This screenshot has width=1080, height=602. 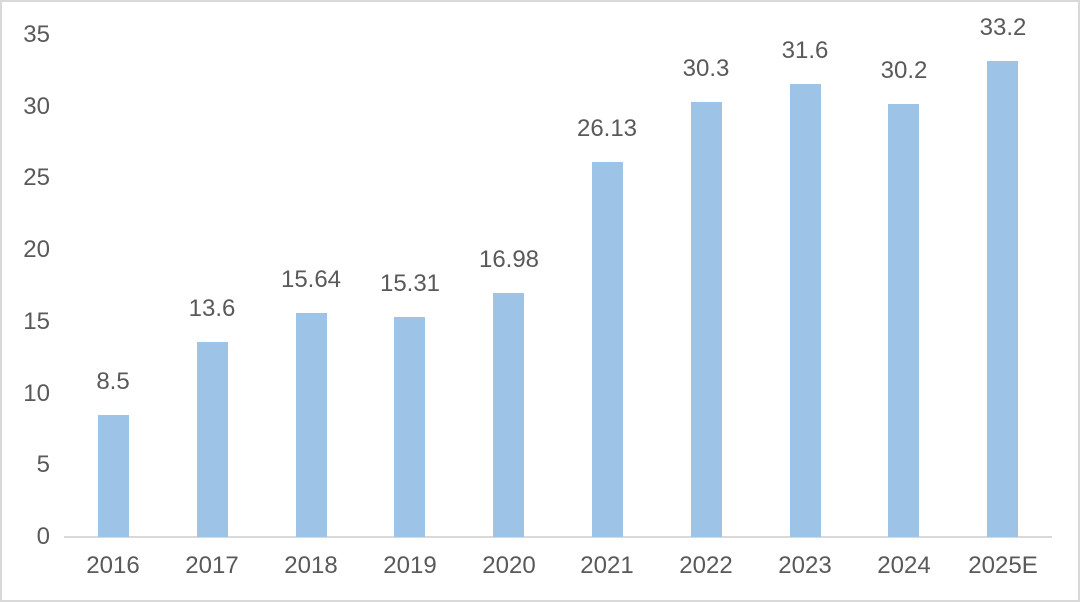 I want to click on bar-value-label: 8.5, so click(x=113, y=381).